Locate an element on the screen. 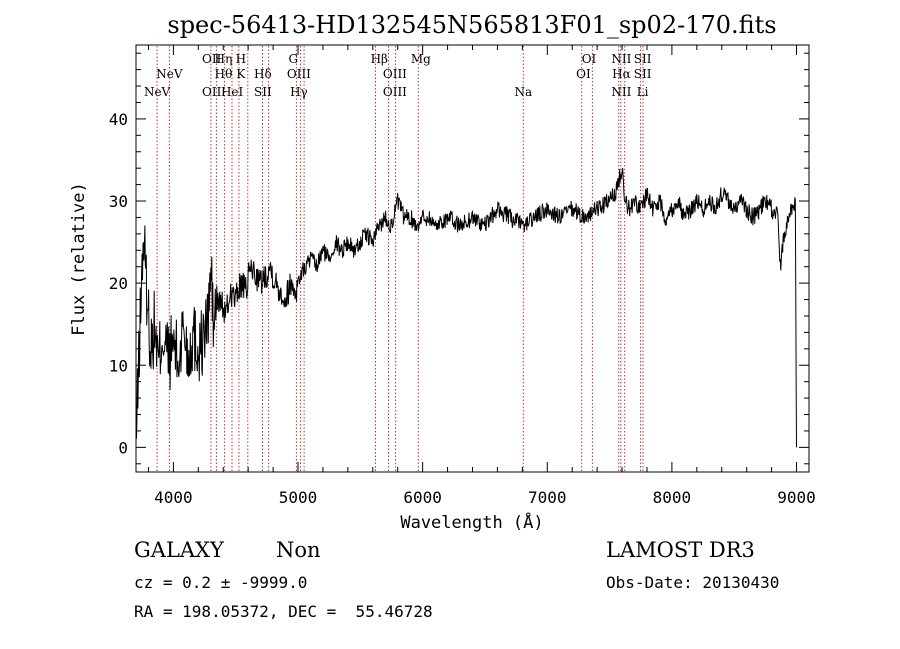 The height and width of the screenshot is (649, 900). survey-name: LAMOST DR3 is located at coordinates (680, 550).